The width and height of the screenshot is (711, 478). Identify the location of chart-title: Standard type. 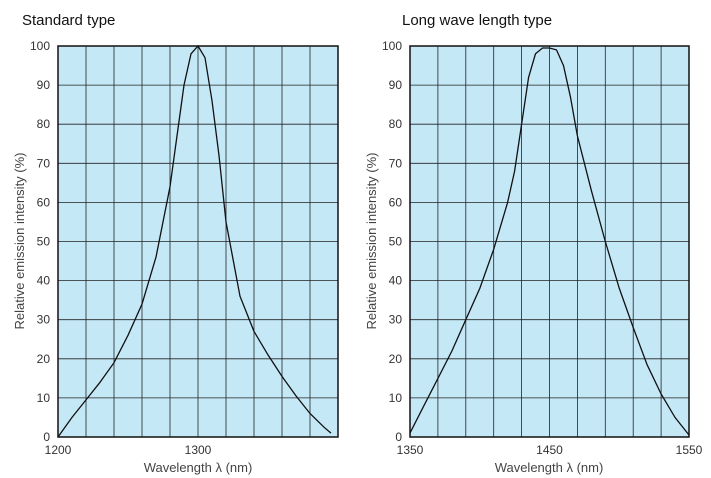
(68, 20).